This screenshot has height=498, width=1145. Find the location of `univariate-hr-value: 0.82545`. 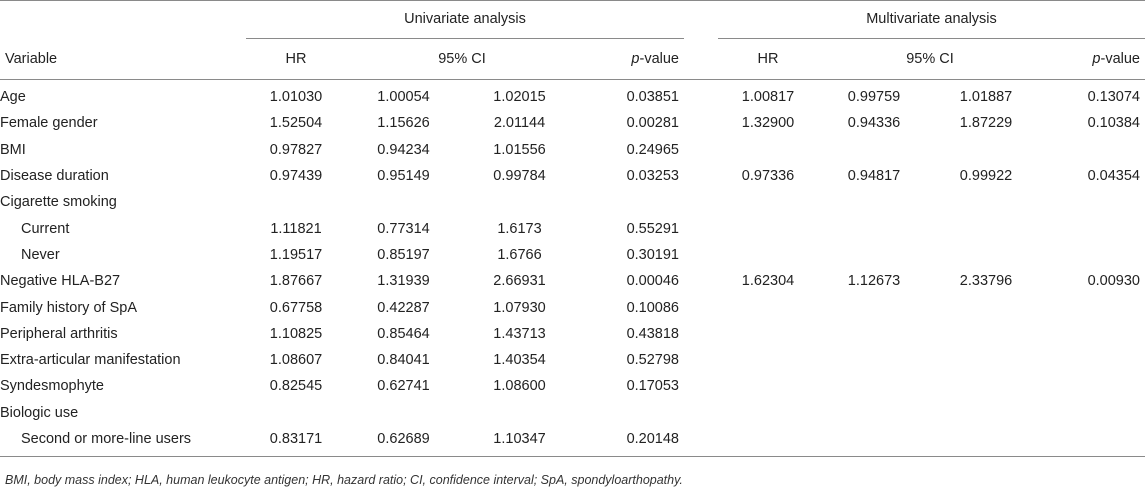

univariate-hr-value: 0.82545 is located at coordinates (296, 386).